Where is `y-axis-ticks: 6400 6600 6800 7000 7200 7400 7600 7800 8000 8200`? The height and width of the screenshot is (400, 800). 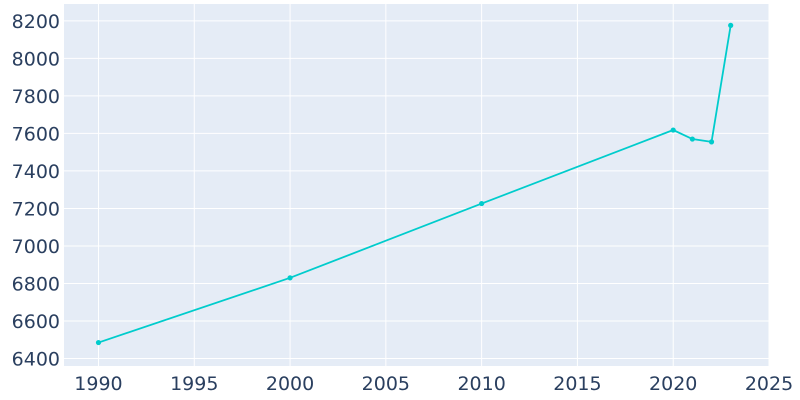 y-axis-ticks: 6400 6600 6800 7000 7200 7400 7600 7800 8000 8200 is located at coordinates (36, 191).